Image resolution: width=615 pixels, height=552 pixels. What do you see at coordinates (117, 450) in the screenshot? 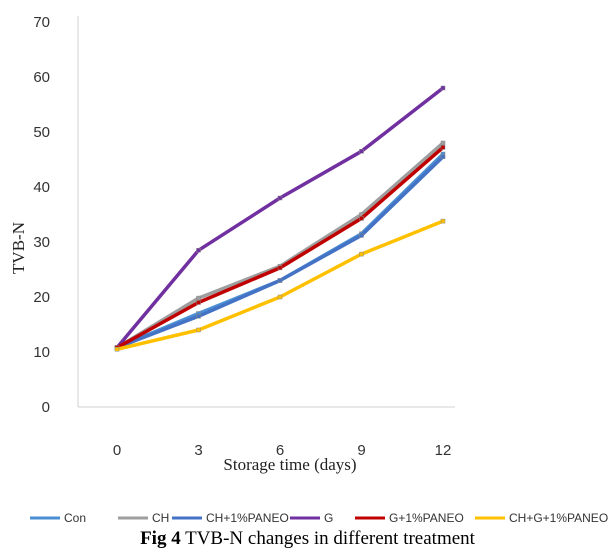
I see `x-tick-label: 0` at bounding box center [117, 450].